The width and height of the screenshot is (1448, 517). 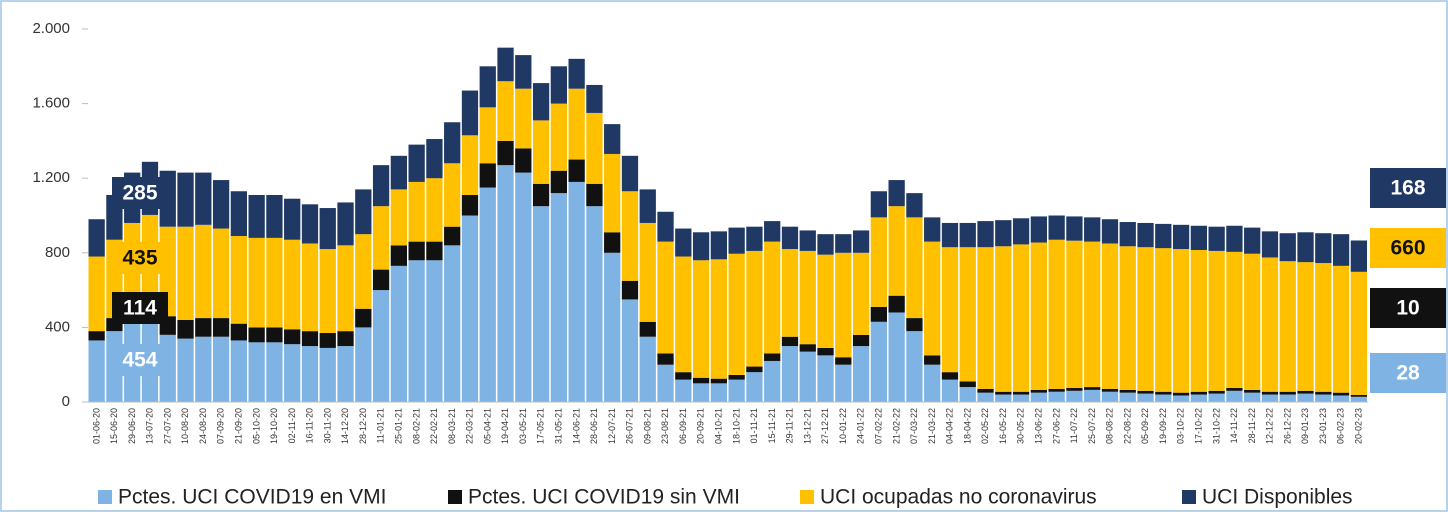 What do you see at coordinates (754, 425) in the screenshot?
I see `x-tick-label: 01-11-21` at bounding box center [754, 425].